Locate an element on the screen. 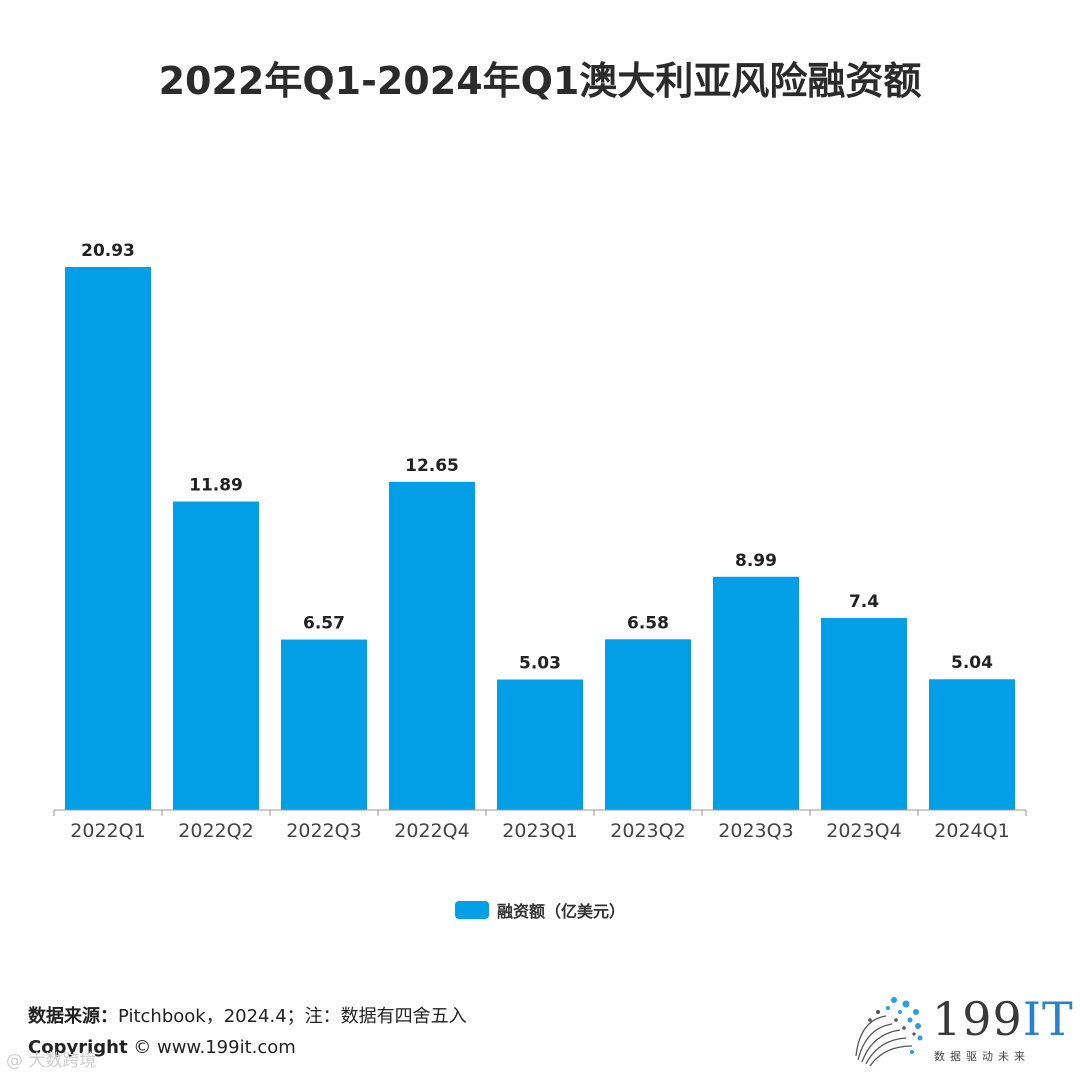  watermark: @ 大数跨境 is located at coordinates (51, 1061).